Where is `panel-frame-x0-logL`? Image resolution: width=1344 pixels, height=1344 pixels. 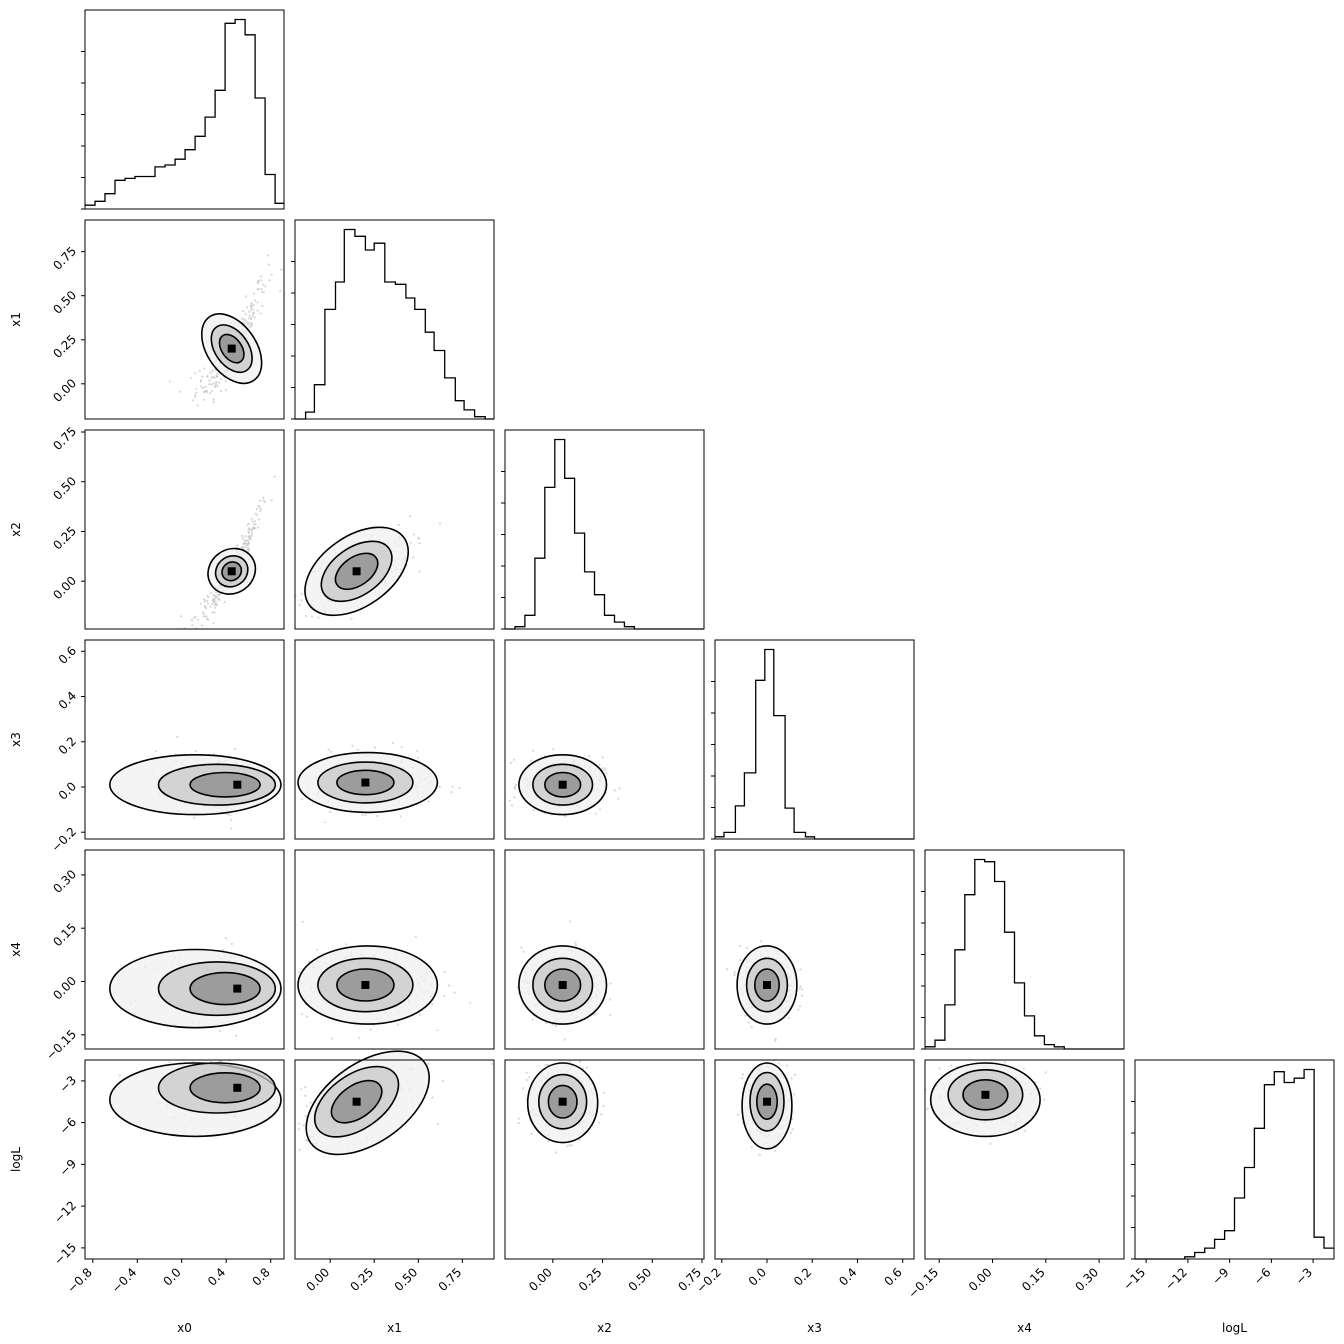 panel-frame-x0-logL is located at coordinates (184, 1159).